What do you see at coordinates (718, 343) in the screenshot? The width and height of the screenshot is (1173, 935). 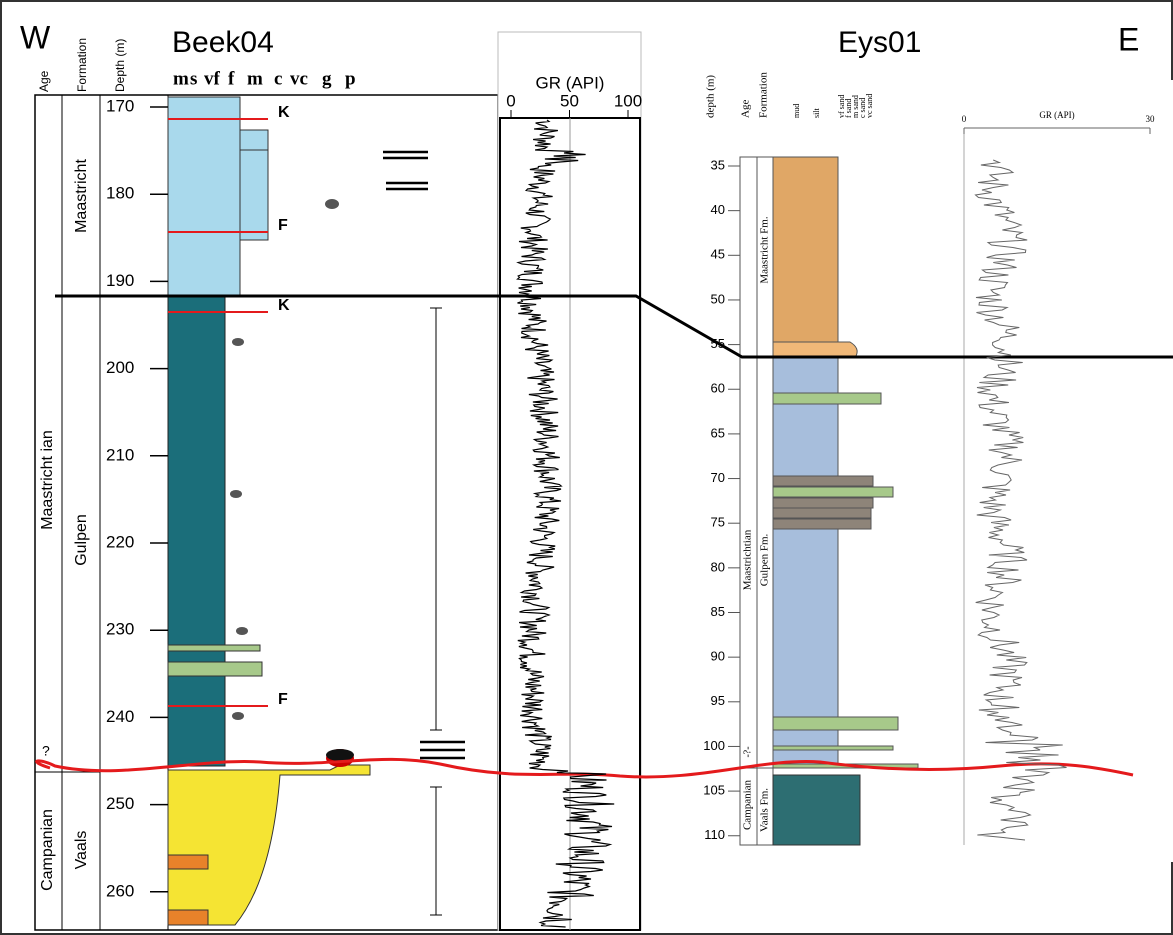 I see `depth-label: 55` at bounding box center [718, 343].